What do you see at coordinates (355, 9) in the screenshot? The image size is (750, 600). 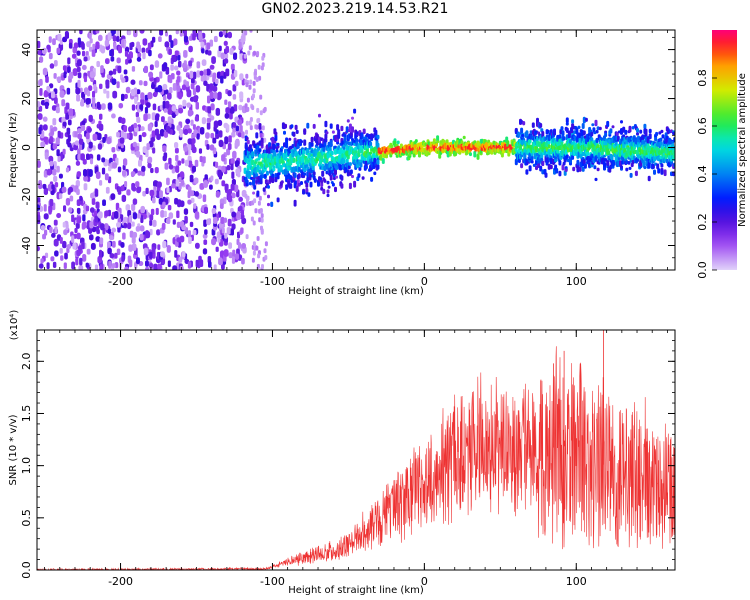 I see `figure-title: GN02.2023.219.14.53.R21` at bounding box center [355, 9].